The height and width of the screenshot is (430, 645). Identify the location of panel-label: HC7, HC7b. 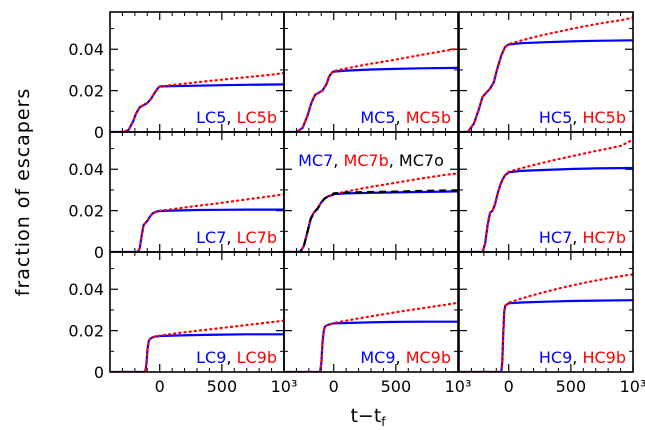
(582, 237).